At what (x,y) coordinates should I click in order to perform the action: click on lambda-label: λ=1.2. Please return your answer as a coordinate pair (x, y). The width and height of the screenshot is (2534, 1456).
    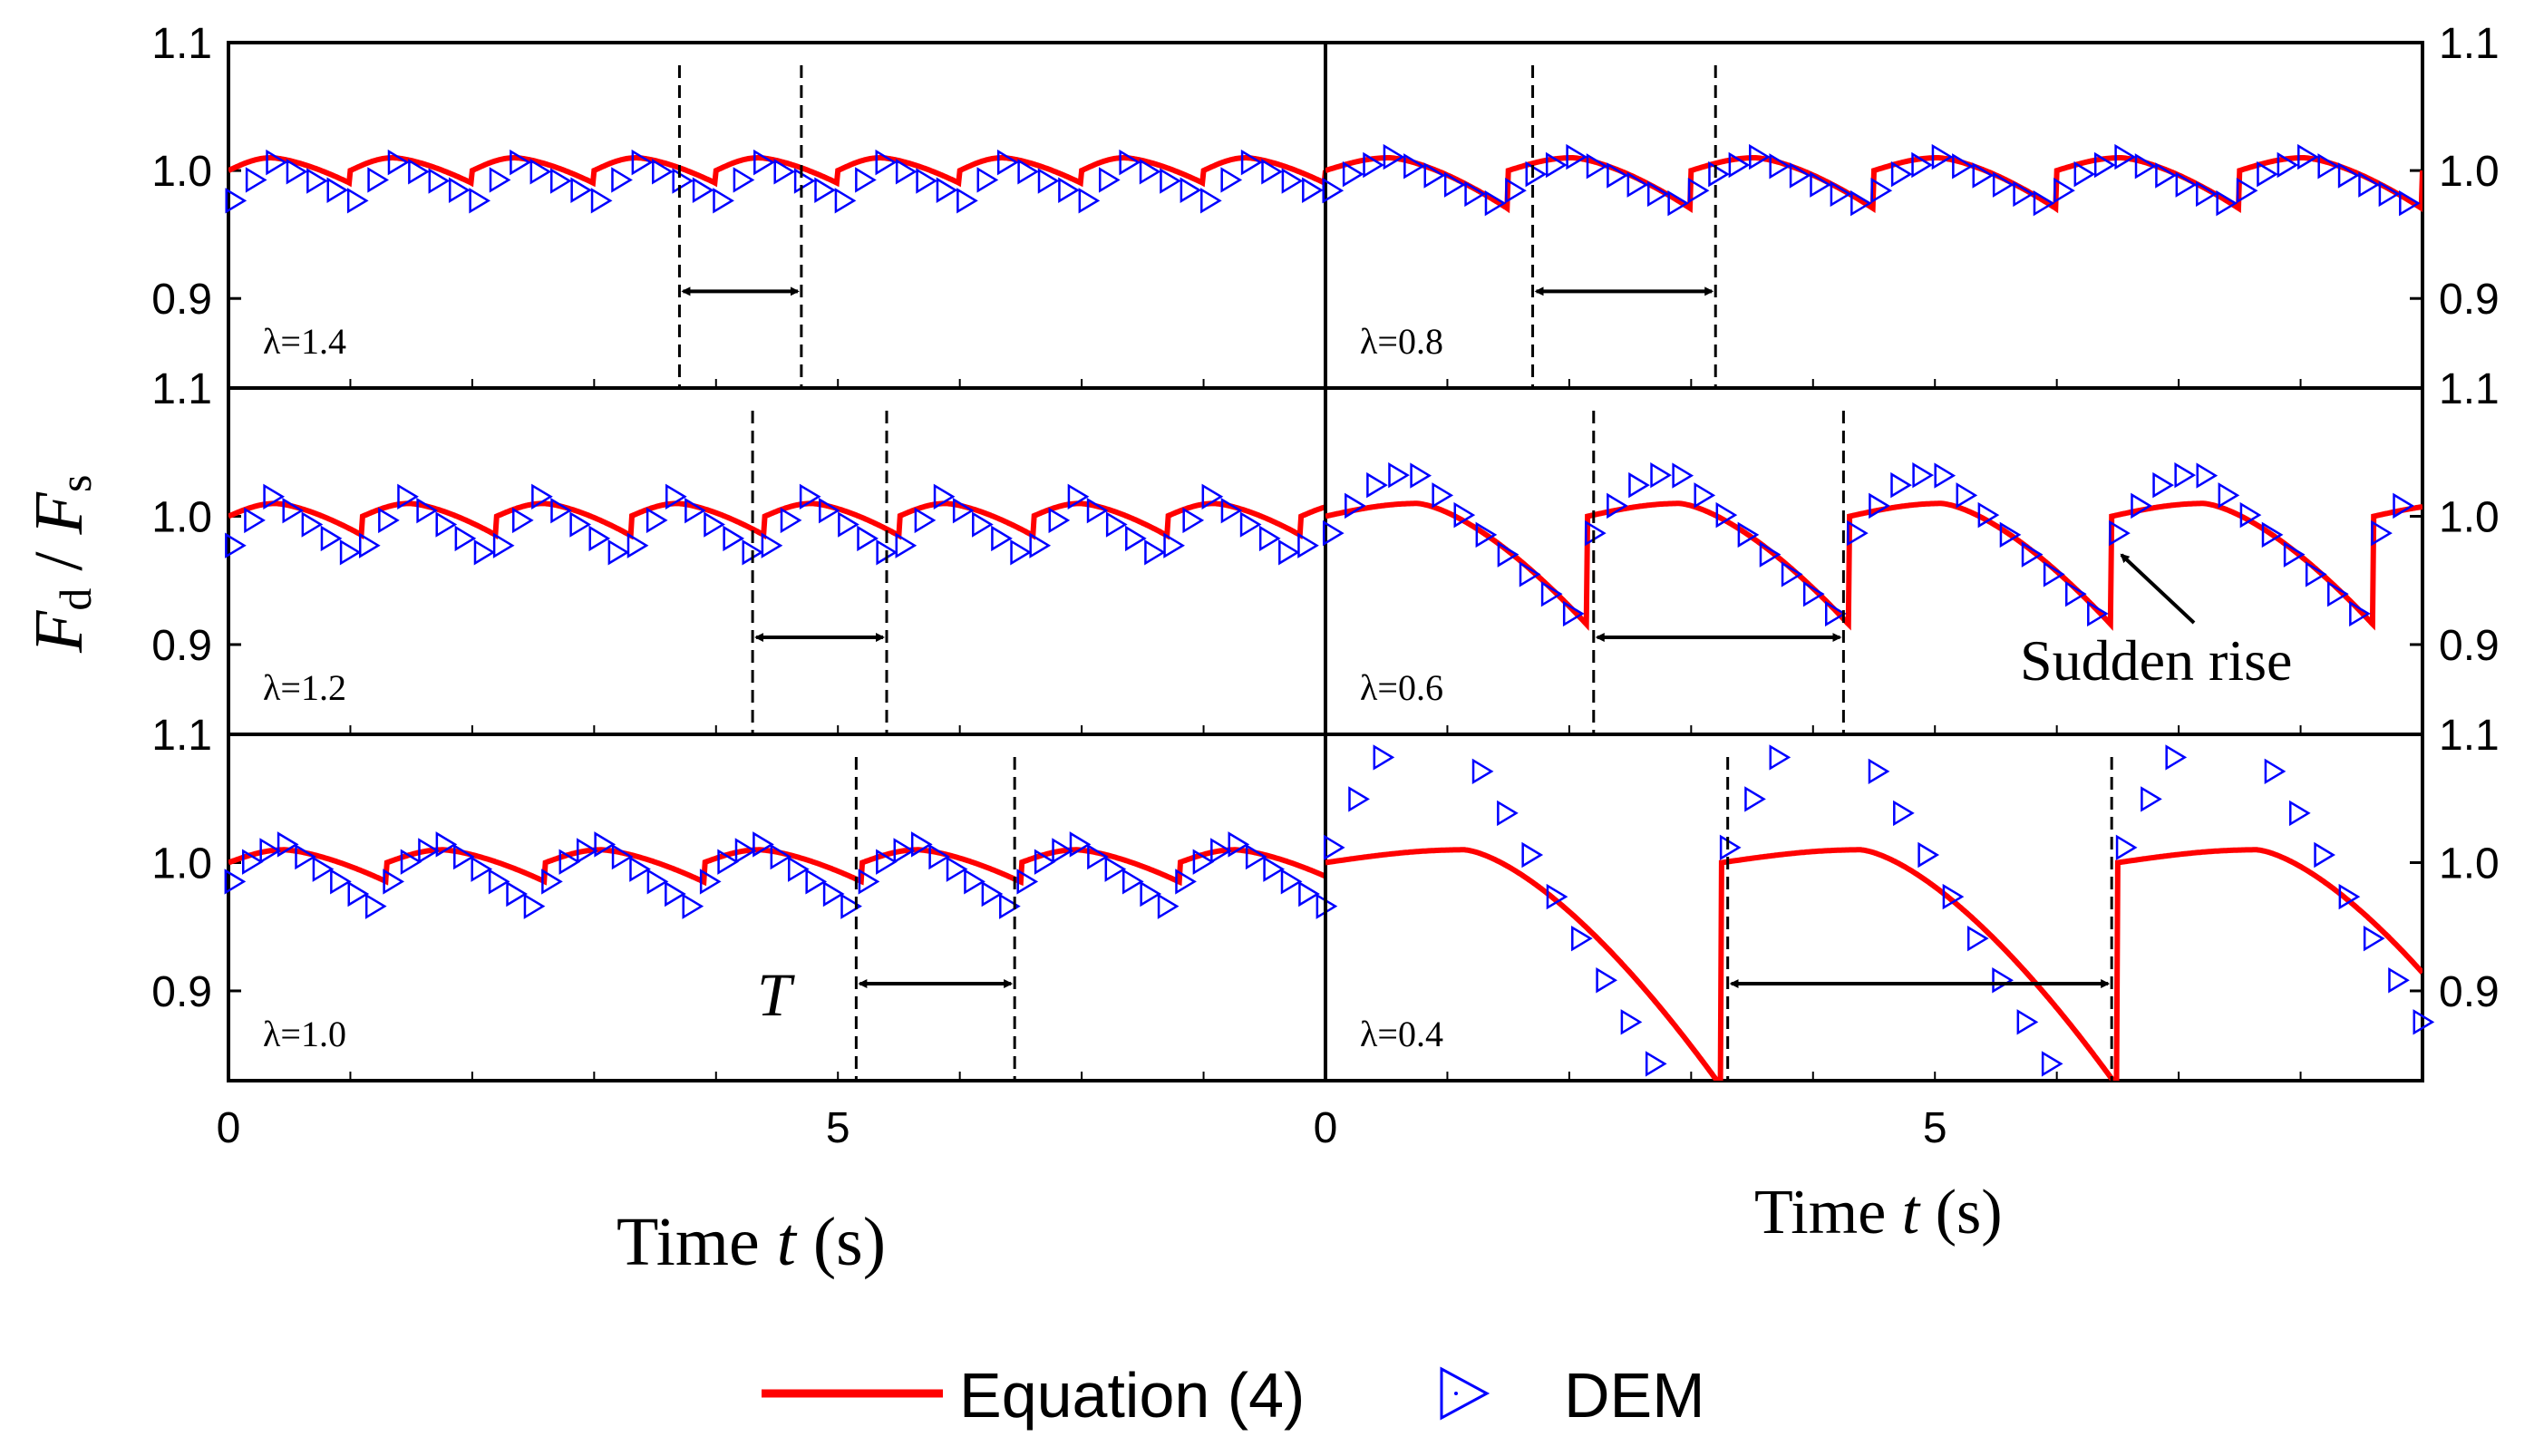
    Looking at the image, I should click on (304, 687).